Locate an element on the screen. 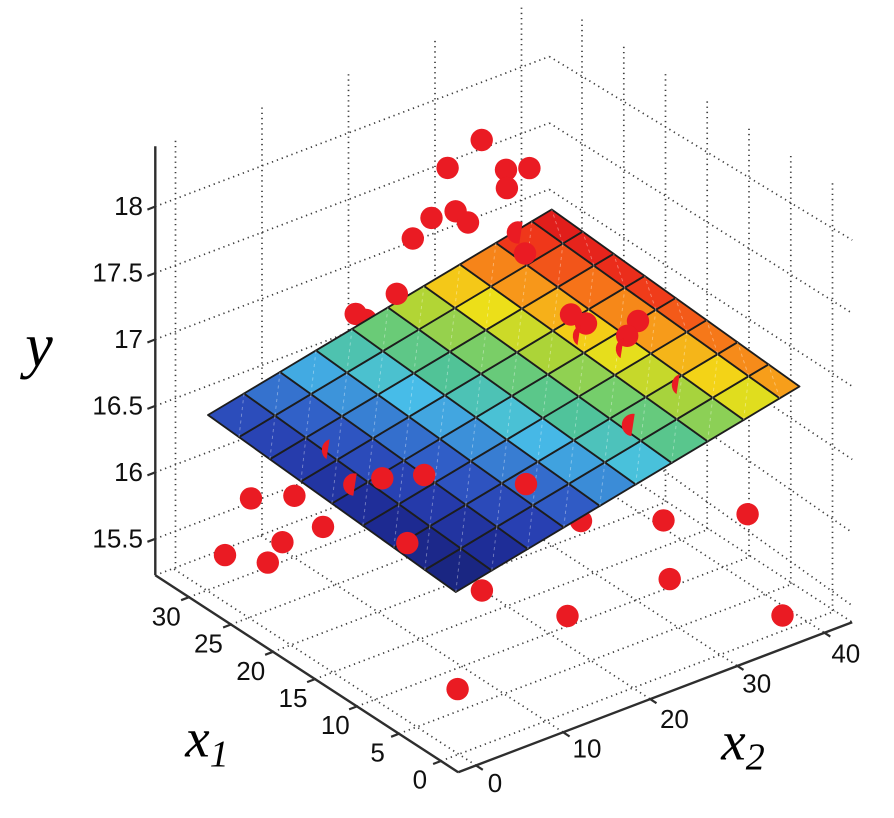  svg-text: 16 is located at coordinates (128, 472).